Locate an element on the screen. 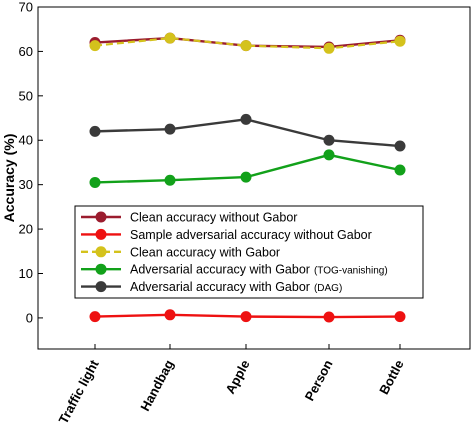 The height and width of the screenshot is (425, 474). y-axis-ticks: 0 10 20 30 40 50 60 70 is located at coordinates (31, 162).